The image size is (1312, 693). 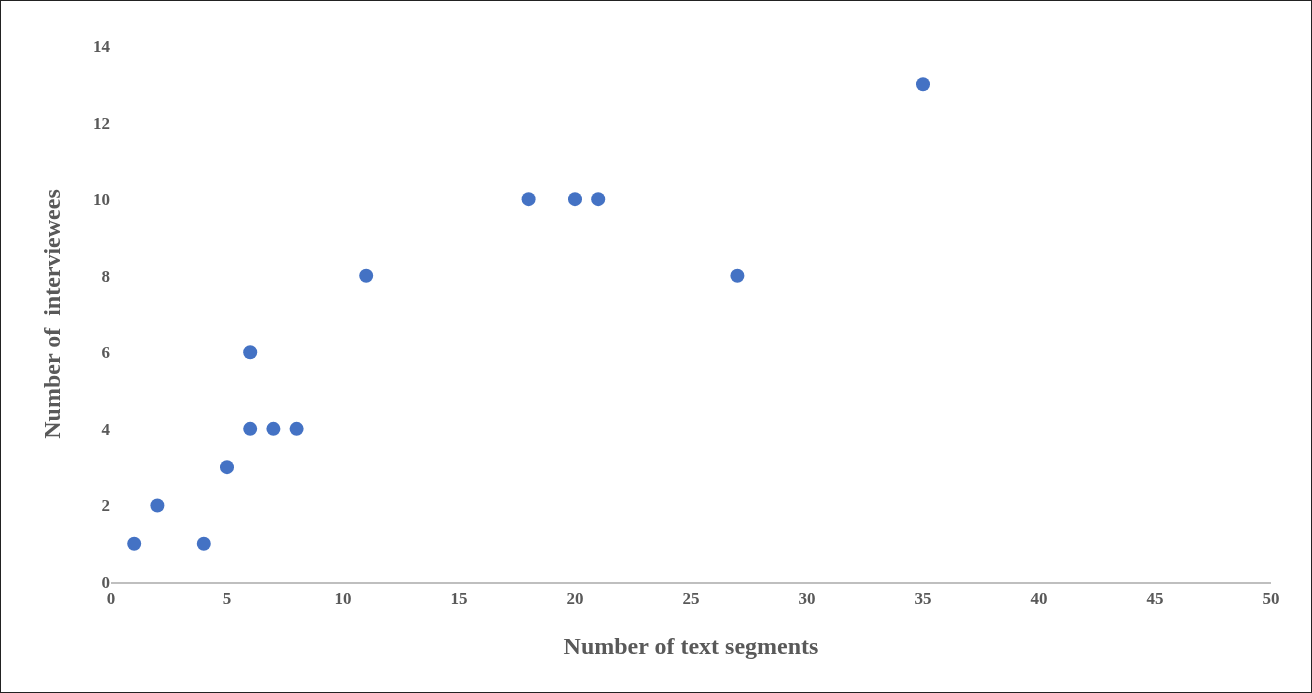 What do you see at coordinates (343, 599) in the screenshot?
I see `x-tick-label: 10` at bounding box center [343, 599].